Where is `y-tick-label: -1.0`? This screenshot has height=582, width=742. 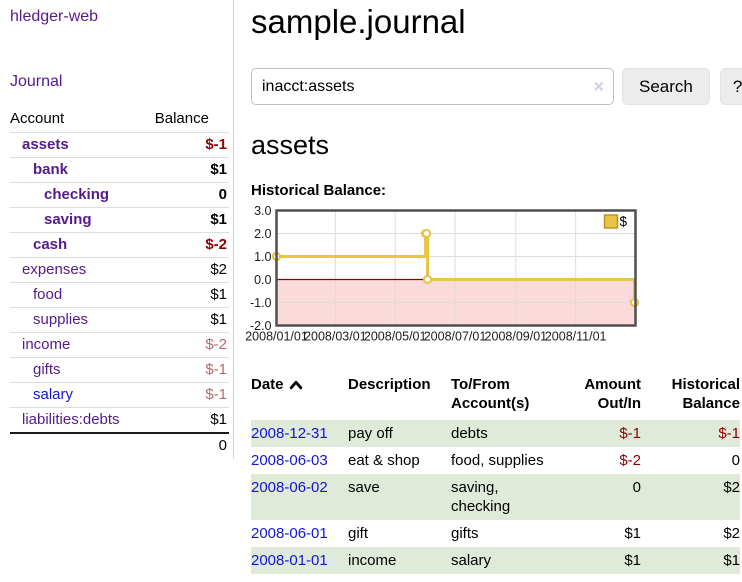
y-tick-label: -1.0 is located at coordinates (261, 303).